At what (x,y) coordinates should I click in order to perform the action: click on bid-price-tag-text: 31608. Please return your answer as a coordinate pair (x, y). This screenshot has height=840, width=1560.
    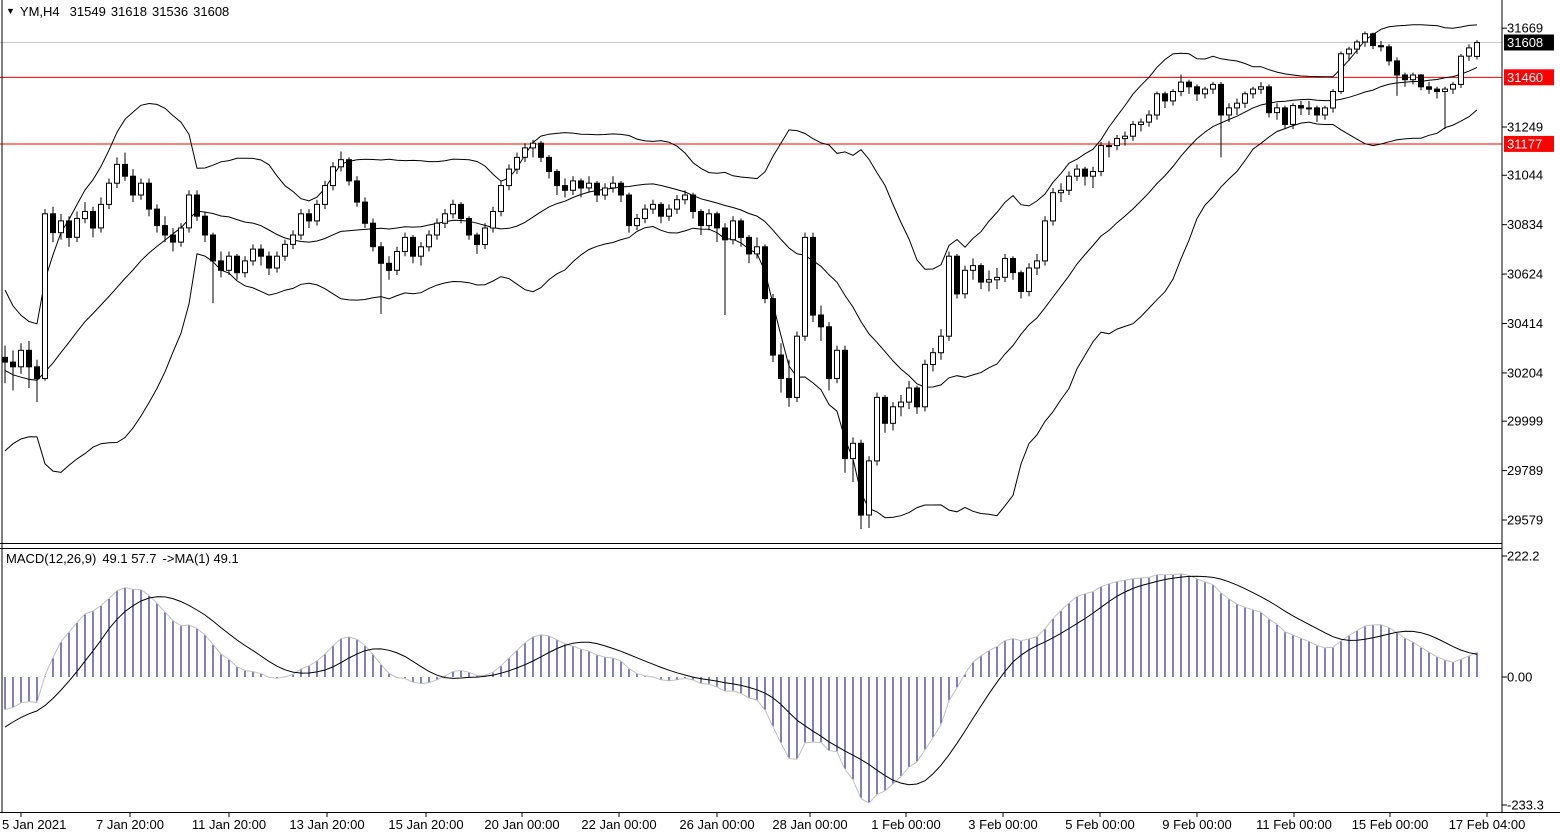
    Looking at the image, I should click on (1525, 42).